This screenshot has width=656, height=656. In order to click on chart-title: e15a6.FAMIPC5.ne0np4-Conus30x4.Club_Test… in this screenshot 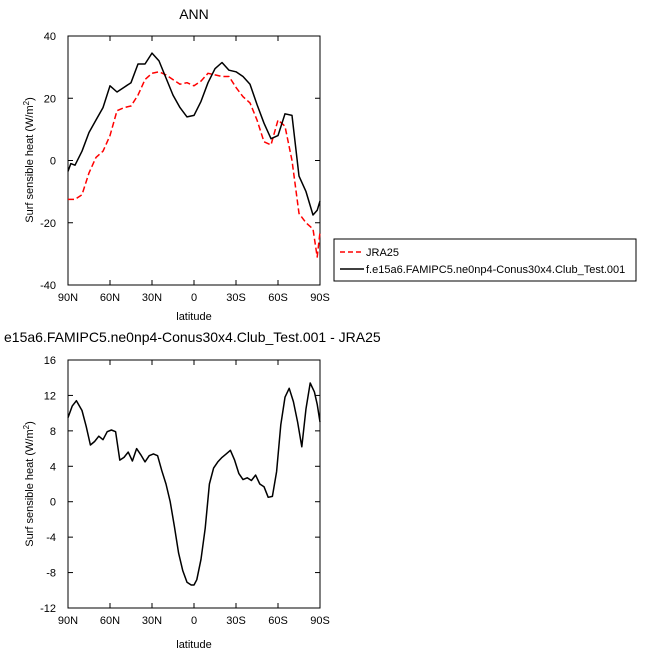, I will do `click(192, 337)`.